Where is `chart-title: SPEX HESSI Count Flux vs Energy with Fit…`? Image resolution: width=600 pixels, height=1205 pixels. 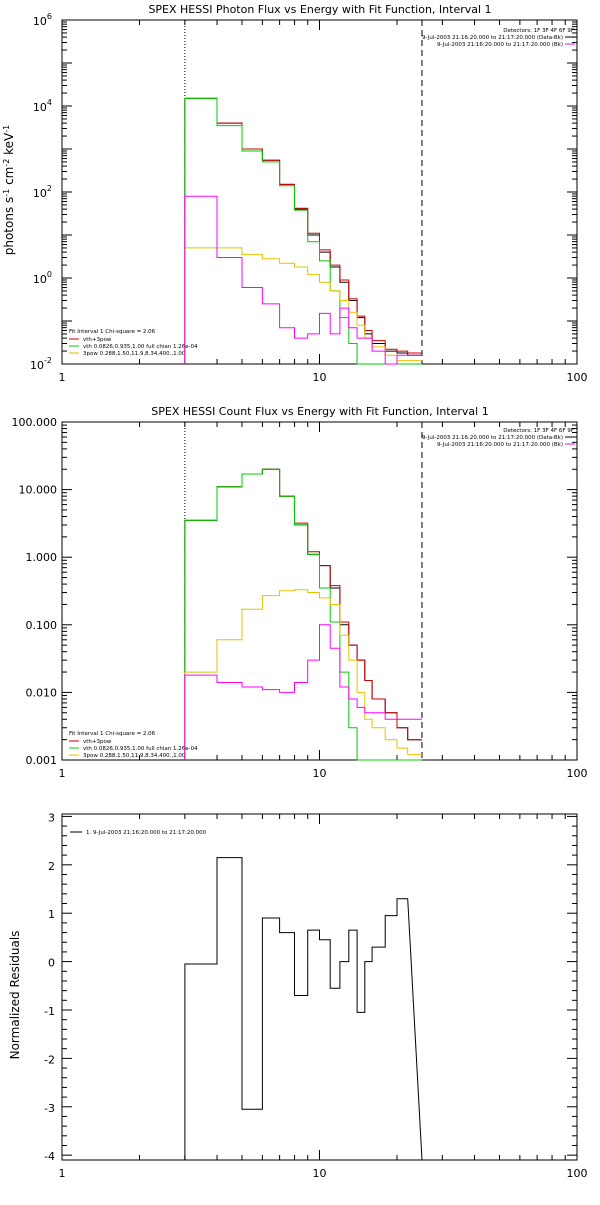
chart-title: SPEX HESSI Count Flux vs Energy with Fit… is located at coordinates (319, 411).